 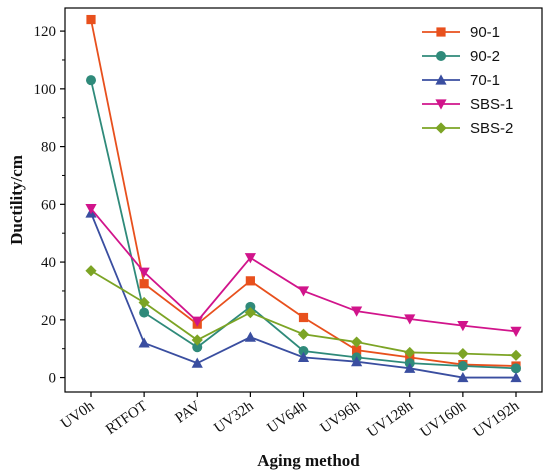 I want to click on x-axis-title: Aging method, so click(x=308, y=460).